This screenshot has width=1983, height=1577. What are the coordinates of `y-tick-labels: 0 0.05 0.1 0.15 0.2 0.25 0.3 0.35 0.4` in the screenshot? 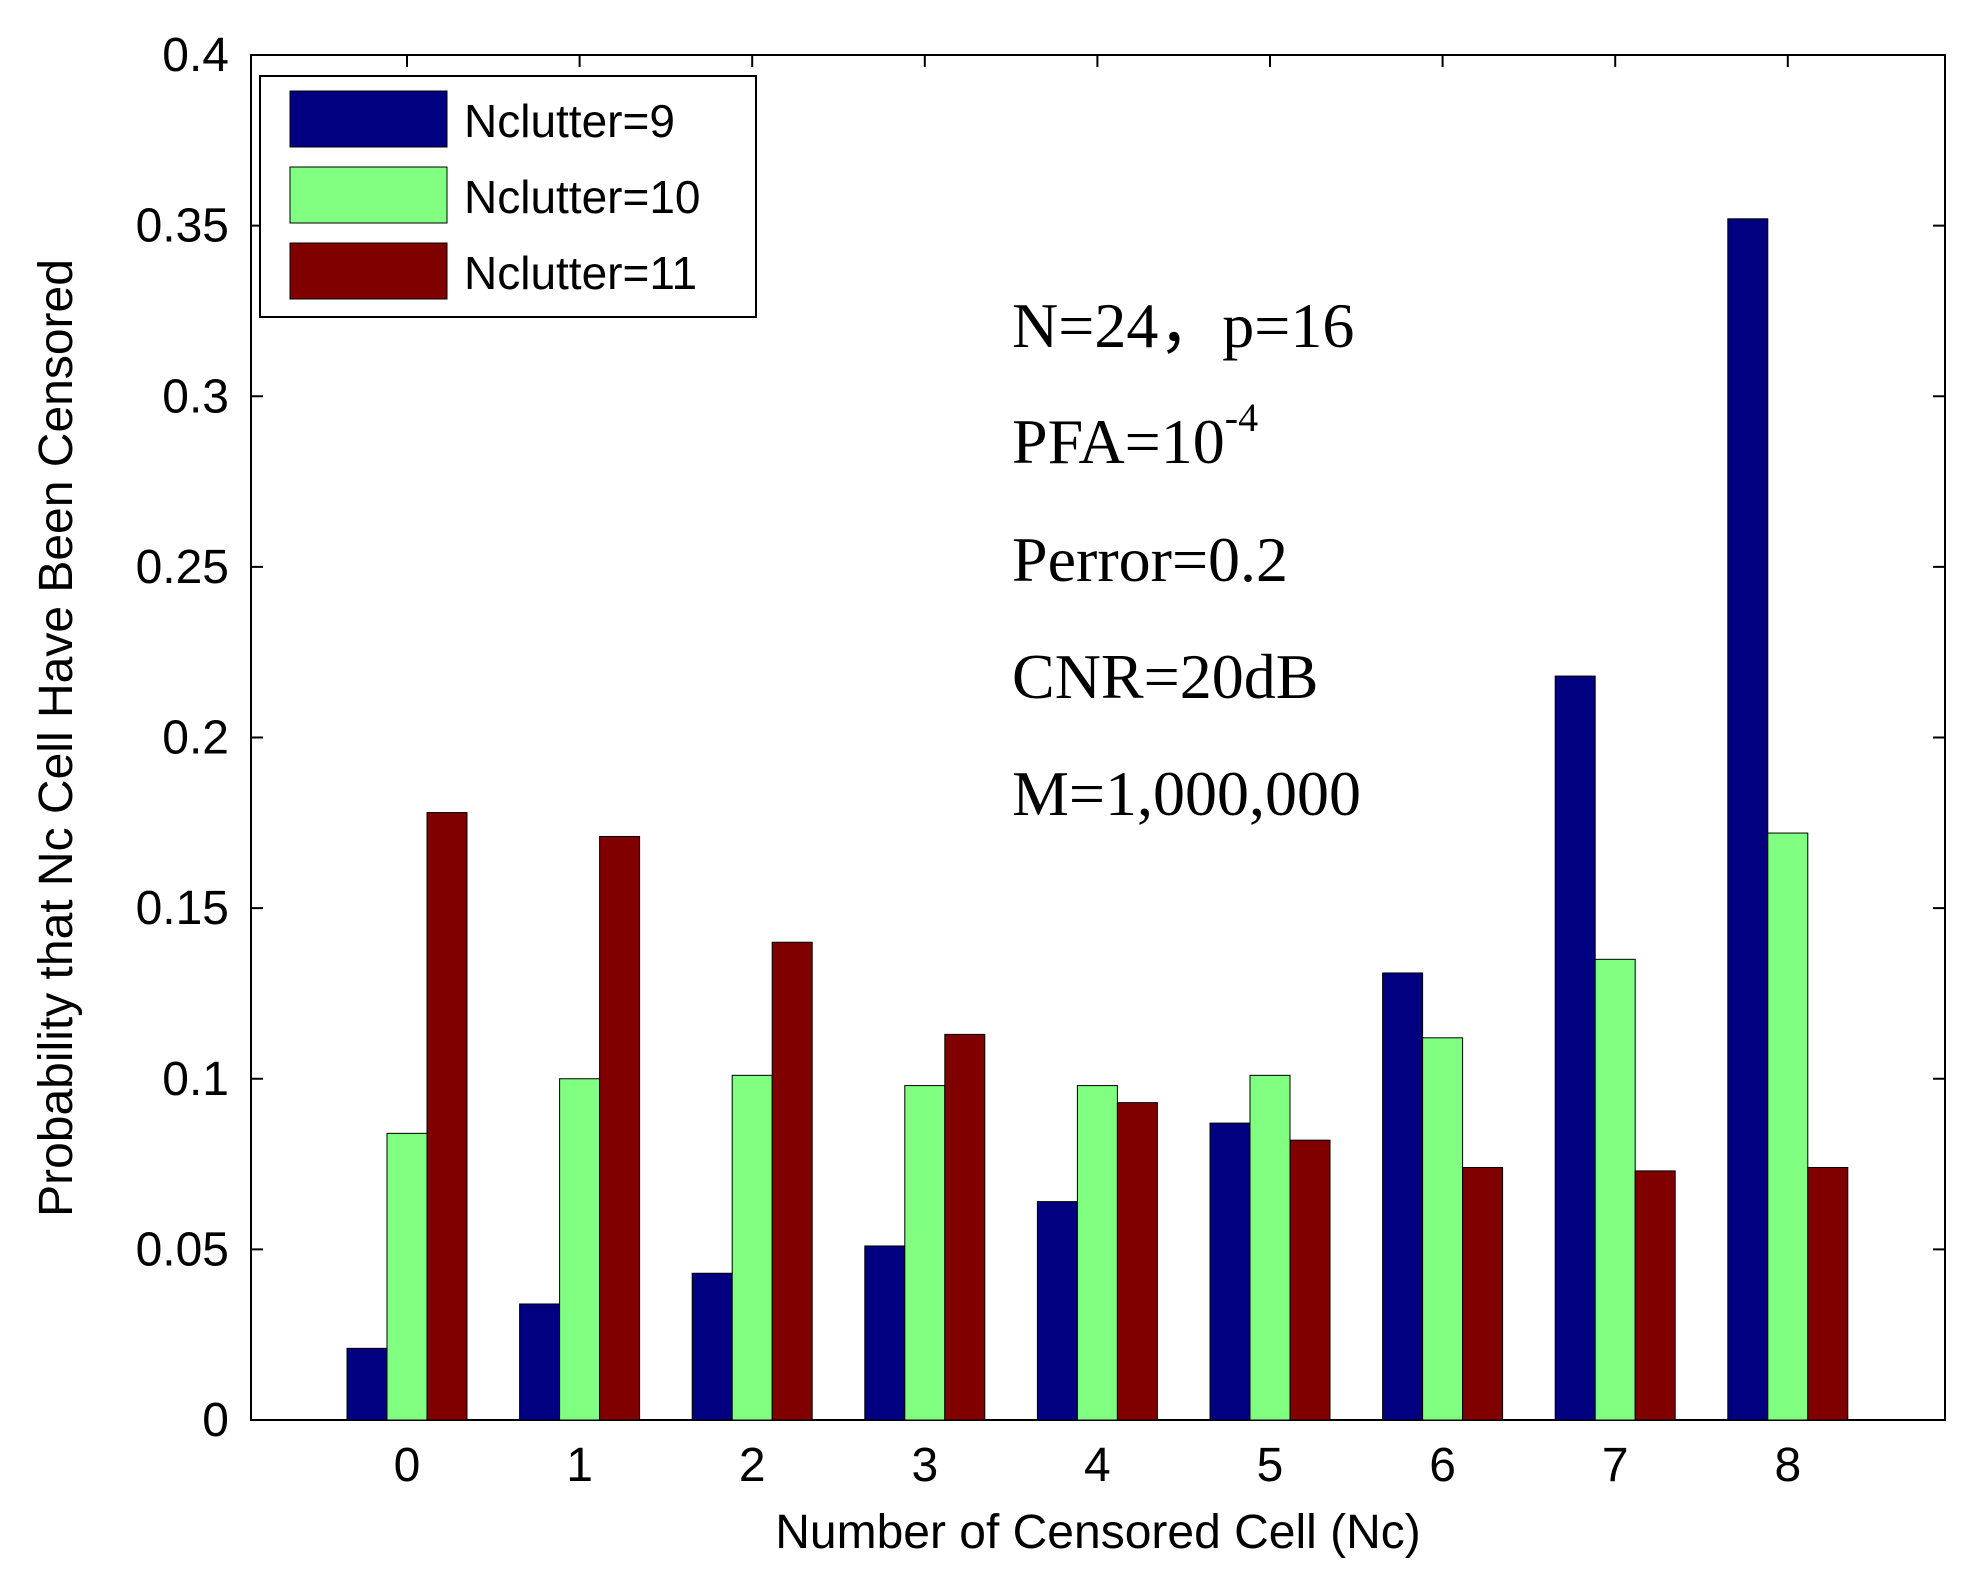 It's located at (182, 738).